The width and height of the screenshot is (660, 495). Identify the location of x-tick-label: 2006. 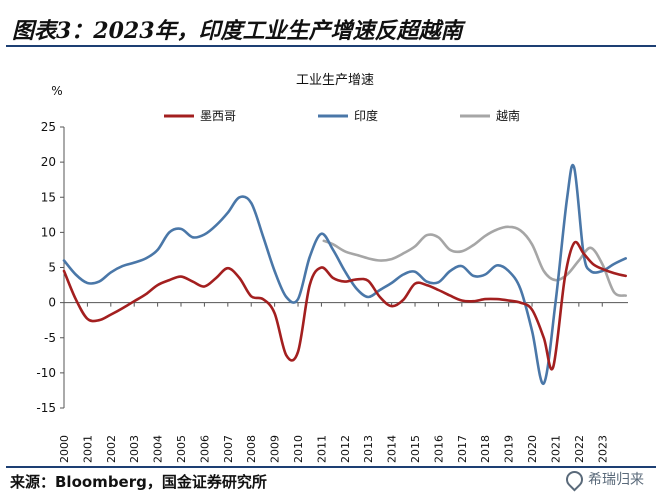
(204, 449).